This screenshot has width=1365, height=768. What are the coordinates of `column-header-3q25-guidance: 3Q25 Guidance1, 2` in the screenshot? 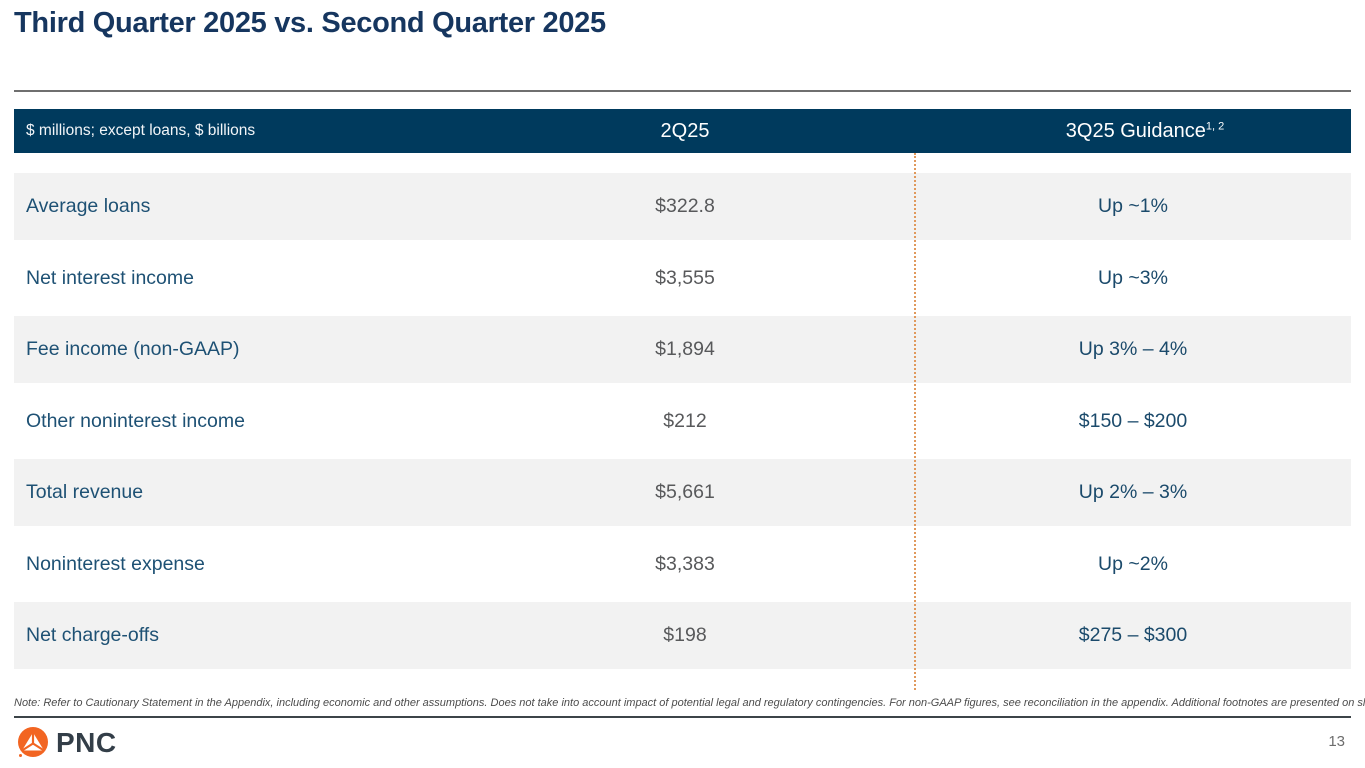 It's located at (1133, 131).